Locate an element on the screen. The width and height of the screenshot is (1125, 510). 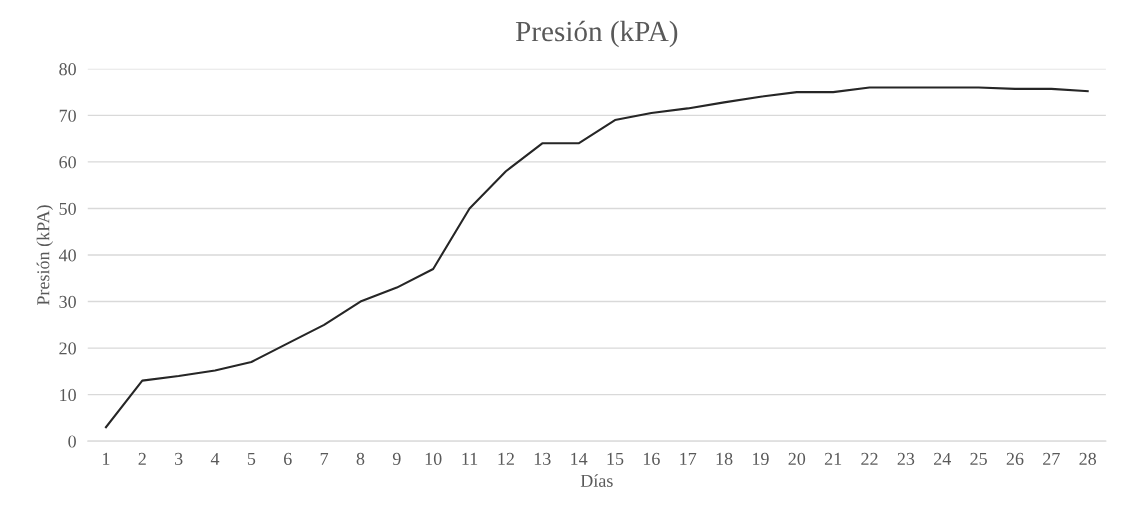
x-tick-label: 6 is located at coordinates (288, 458).